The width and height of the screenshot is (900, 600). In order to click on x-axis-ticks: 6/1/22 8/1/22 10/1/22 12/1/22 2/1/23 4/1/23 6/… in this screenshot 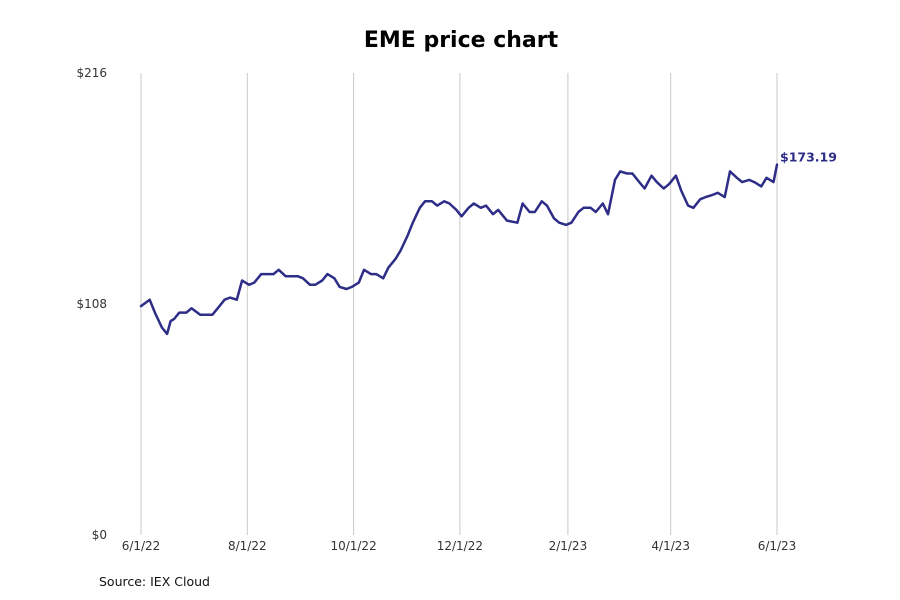, I will do `click(459, 546)`.